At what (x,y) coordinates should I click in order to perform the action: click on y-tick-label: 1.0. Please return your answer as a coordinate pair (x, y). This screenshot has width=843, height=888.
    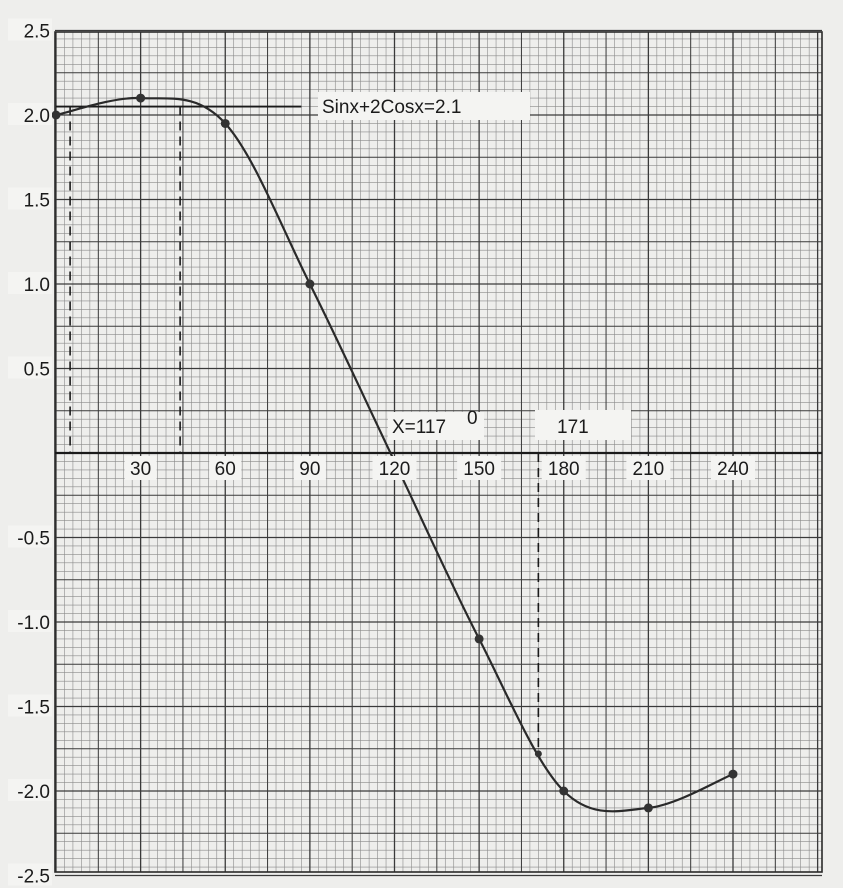
    Looking at the image, I should click on (37, 285).